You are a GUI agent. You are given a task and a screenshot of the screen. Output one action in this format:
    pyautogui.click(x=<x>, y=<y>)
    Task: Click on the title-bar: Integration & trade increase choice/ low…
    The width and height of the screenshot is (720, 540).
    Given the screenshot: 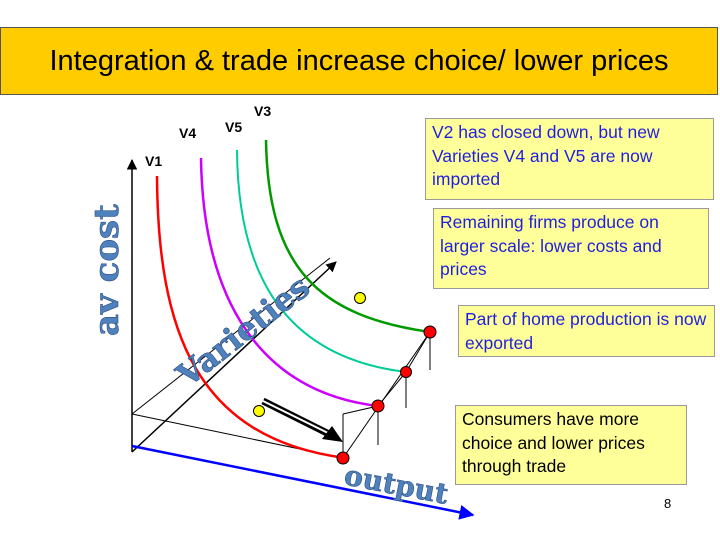 What is the action you would take?
    pyautogui.click(x=359, y=61)
    